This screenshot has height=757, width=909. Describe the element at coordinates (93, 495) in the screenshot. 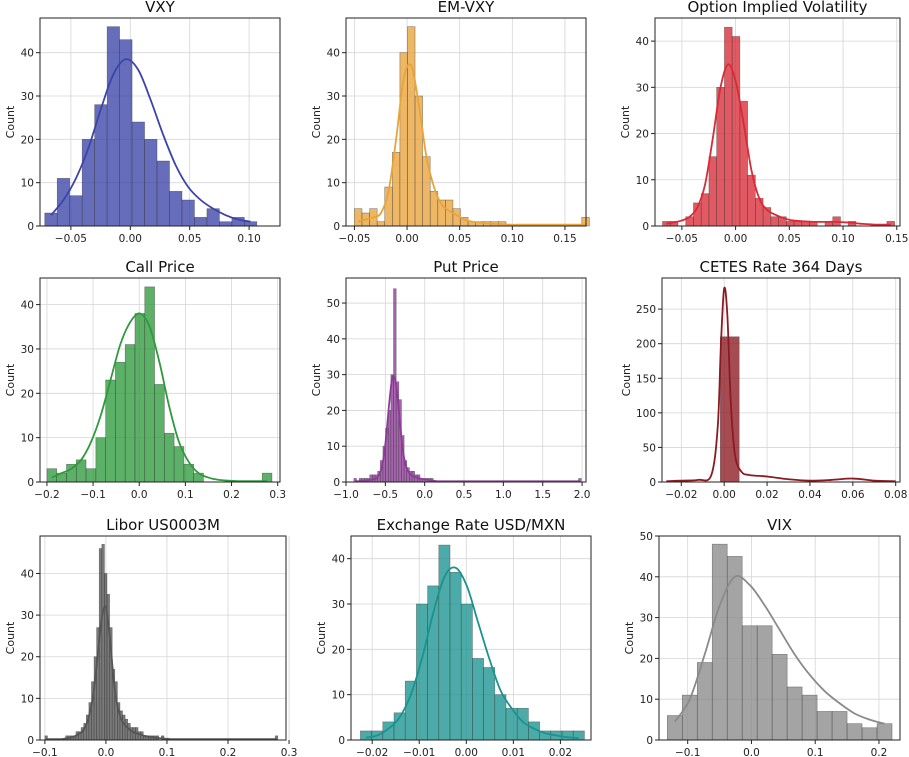

I see `x-tick-label: −0.1` at that location.